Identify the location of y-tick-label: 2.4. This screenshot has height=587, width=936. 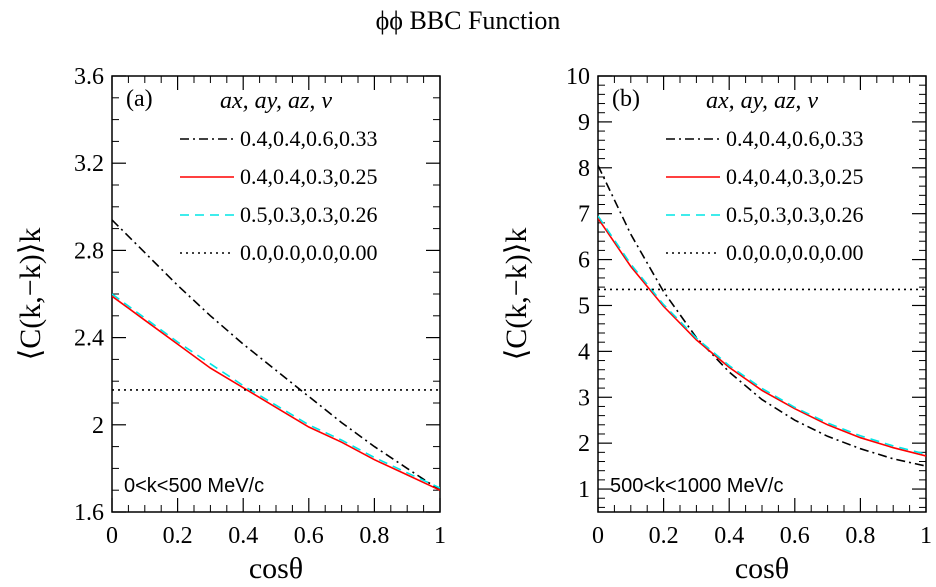
(89, 339).